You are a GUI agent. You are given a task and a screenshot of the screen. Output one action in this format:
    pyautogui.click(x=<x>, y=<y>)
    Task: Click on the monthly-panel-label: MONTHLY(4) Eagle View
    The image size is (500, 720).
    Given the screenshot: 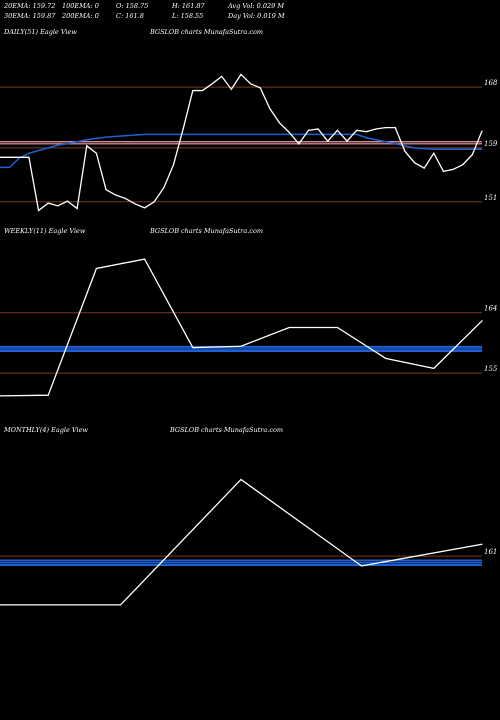 What is the action you would take?
    pyautogui.click(x=46, y=430)
    